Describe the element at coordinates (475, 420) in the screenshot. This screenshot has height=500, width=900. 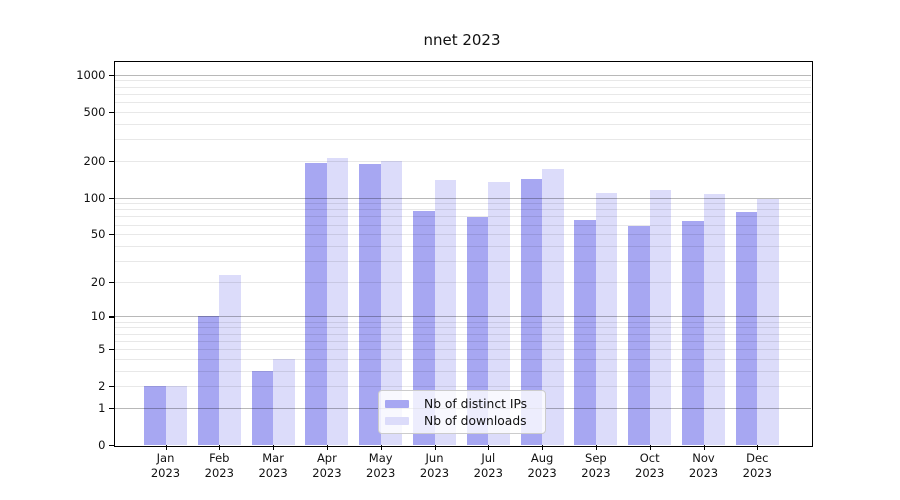
I see `legend-label-downloads: Nb of downloads` at that location.